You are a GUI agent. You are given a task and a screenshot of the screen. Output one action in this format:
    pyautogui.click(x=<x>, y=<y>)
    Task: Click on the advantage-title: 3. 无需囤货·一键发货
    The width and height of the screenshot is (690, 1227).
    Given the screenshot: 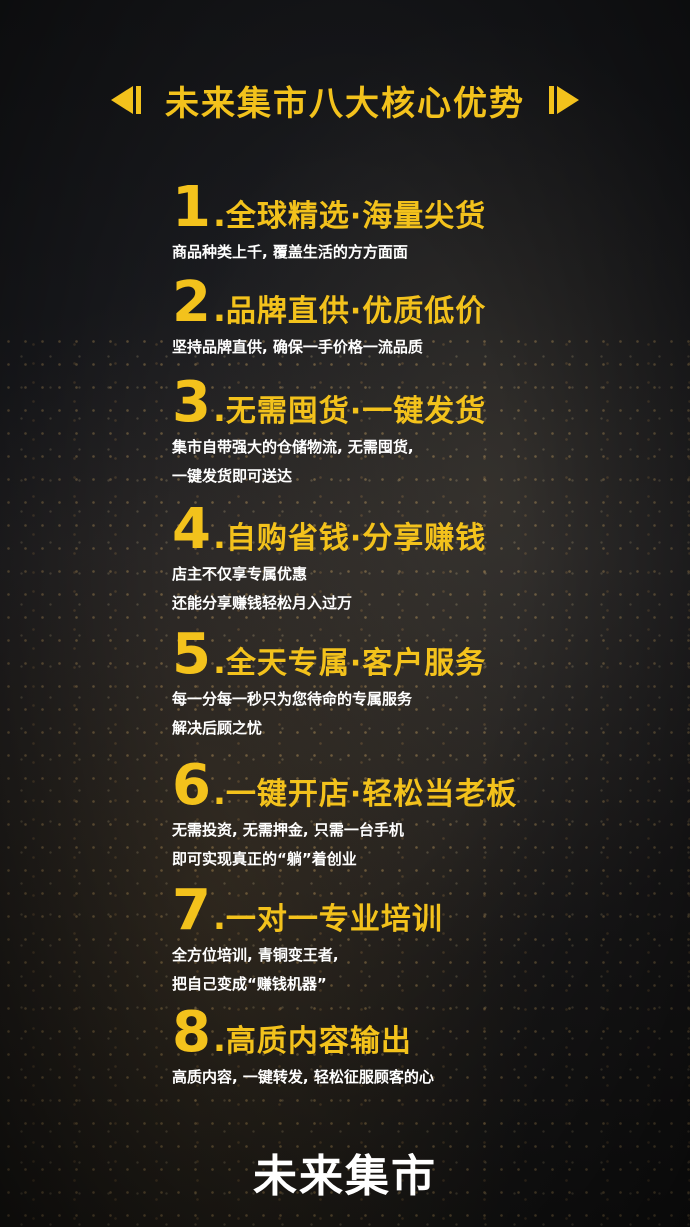 What is the action you would take?
    pyautogui.click(x=422, y=403)
    